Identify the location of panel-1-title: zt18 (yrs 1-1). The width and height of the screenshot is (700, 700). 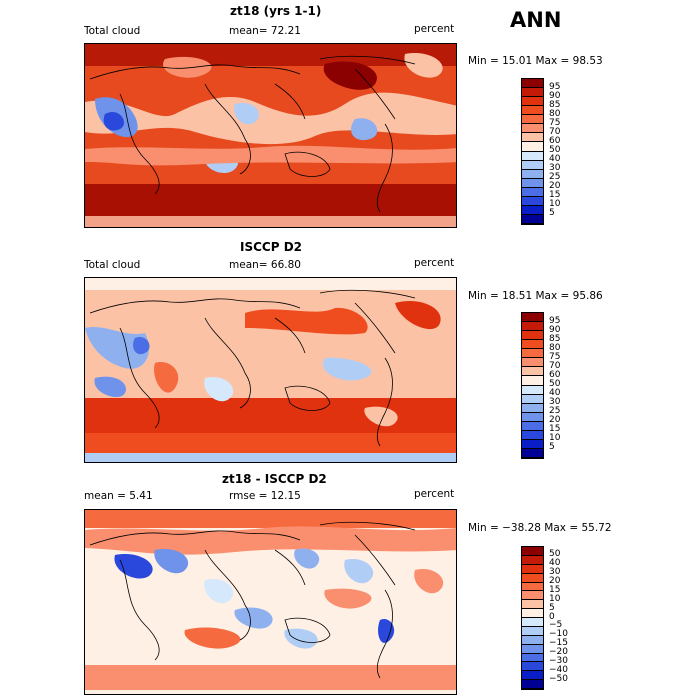
(276, 11).